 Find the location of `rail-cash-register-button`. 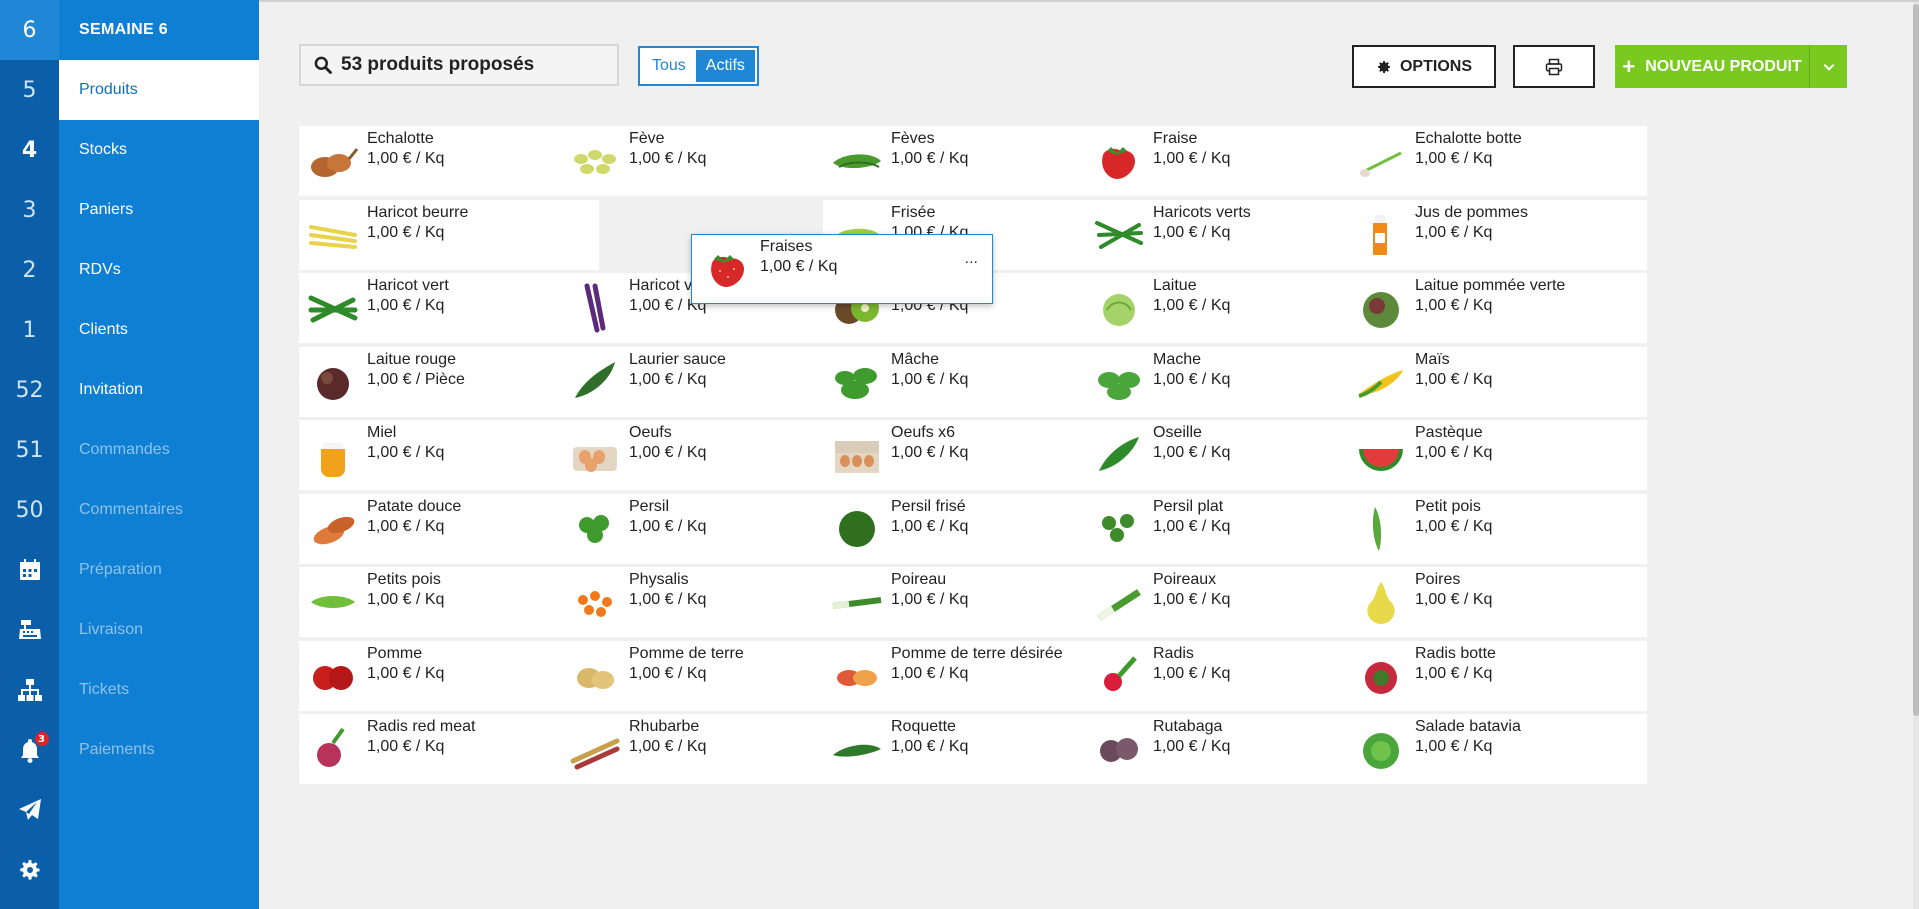

rail-cash-register-button is located at coordinates (29, 630).